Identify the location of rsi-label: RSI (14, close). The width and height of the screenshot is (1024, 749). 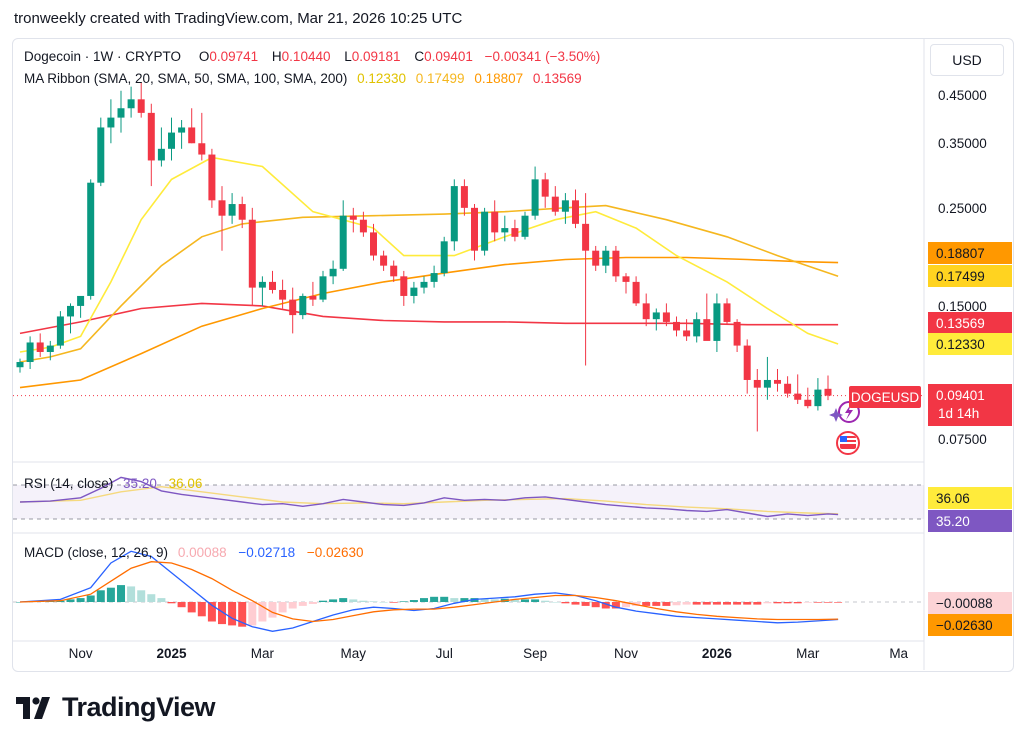
(69, 483).